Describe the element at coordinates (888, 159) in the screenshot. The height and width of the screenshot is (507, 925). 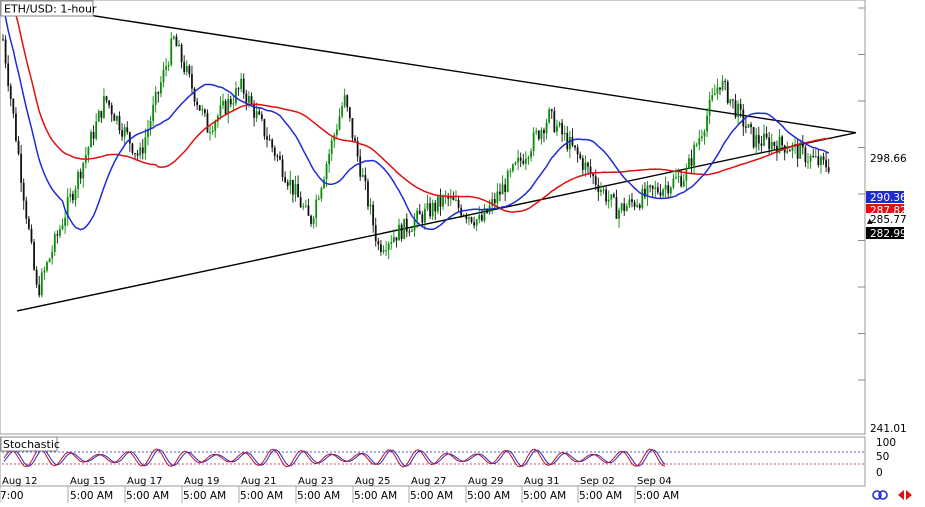
I see `resistance-level-label: 298.66` at that location.